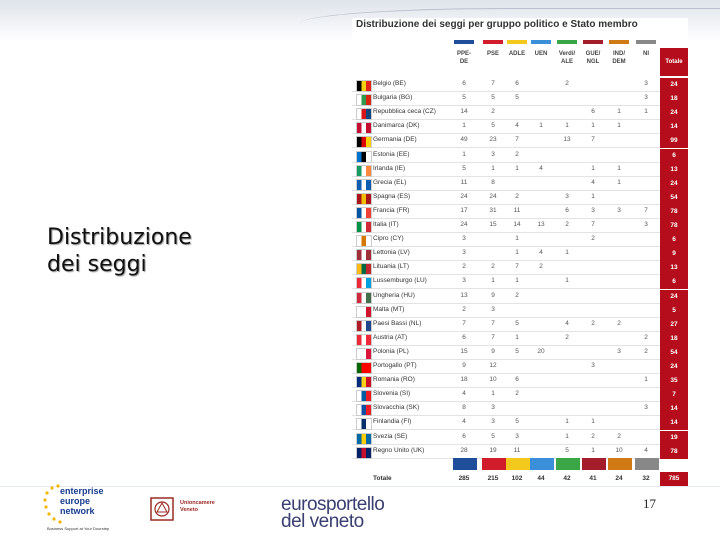 The image size is (720, 540). I want to click on table-row: Francia (FR) 17 31 11 6 3 3 7 78, so click(520, 211).